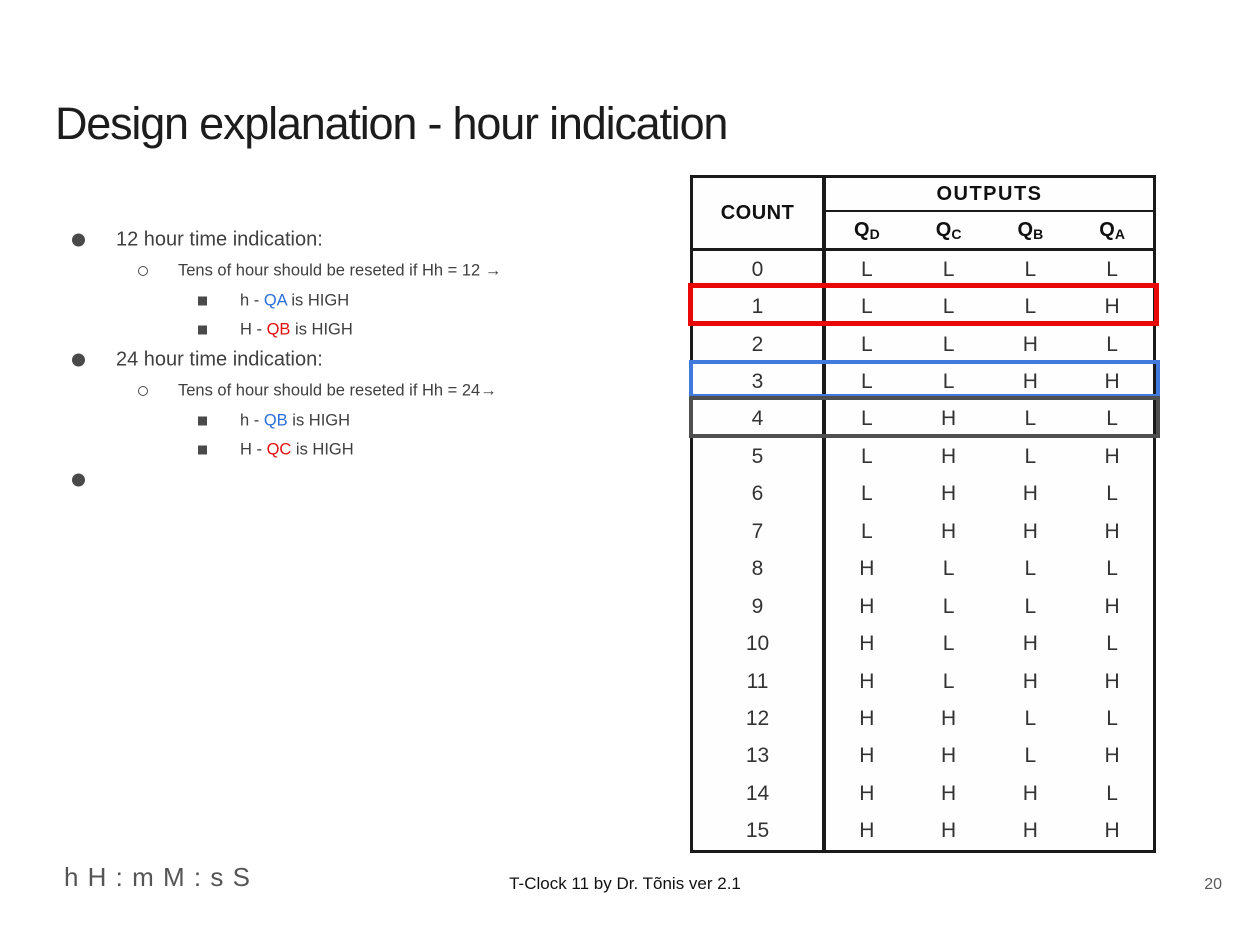 Image resolution: width=1250 pixels, height=938 pixels. I want to click on q-subscript: C, so click(956, 233).